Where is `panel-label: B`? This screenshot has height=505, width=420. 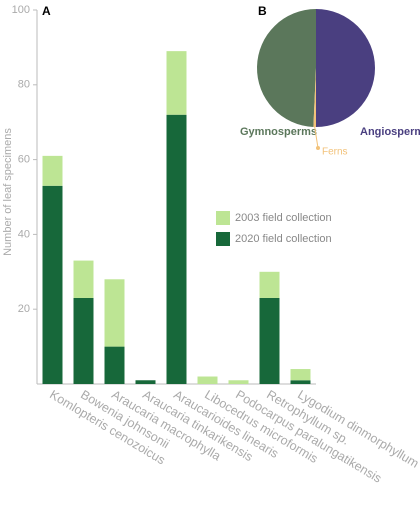
panel-label: B is located at coordinates (262, 11).